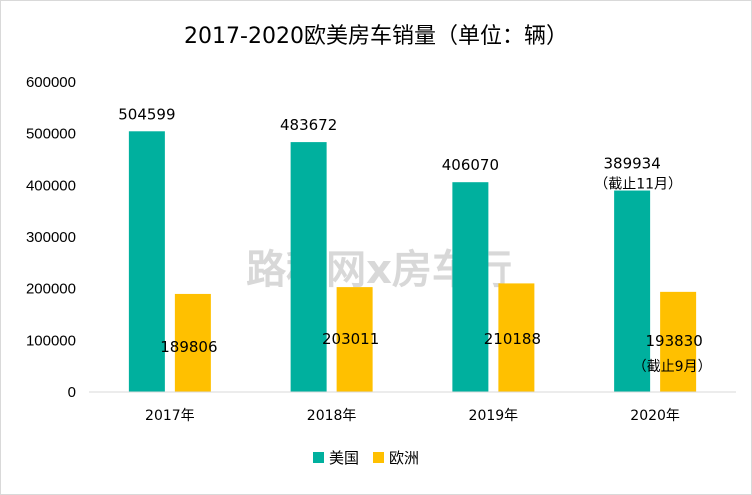 The width and height of the screenshot is (752, 495). I want to click on legend: 美国 欧洲, so click(366, 458).